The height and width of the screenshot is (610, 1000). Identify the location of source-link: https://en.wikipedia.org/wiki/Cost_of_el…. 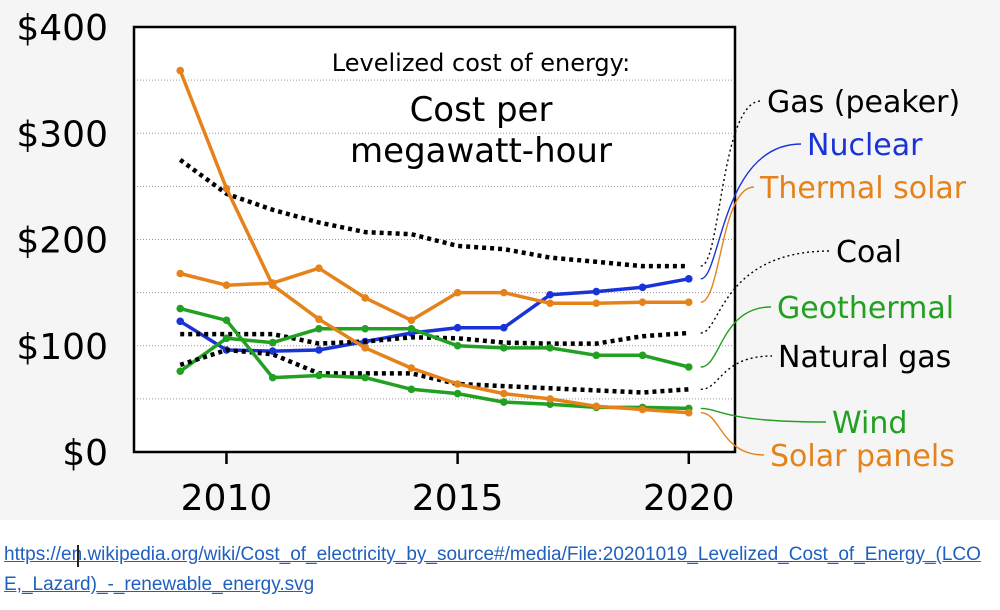
(492, 569).